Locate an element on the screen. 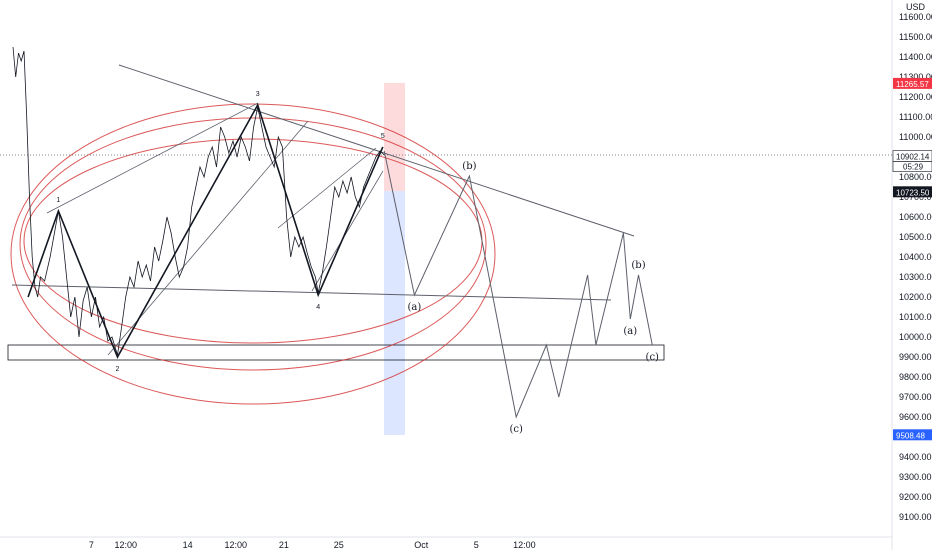  lower-trendline is located at coordinates (311, 292).